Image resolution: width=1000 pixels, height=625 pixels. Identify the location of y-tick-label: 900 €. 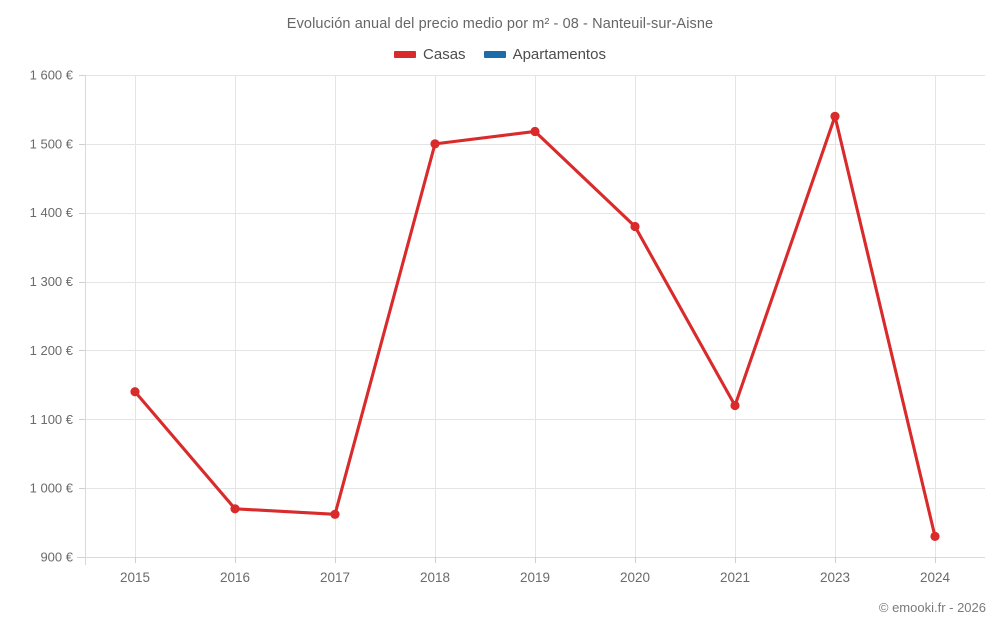
(56, 557).